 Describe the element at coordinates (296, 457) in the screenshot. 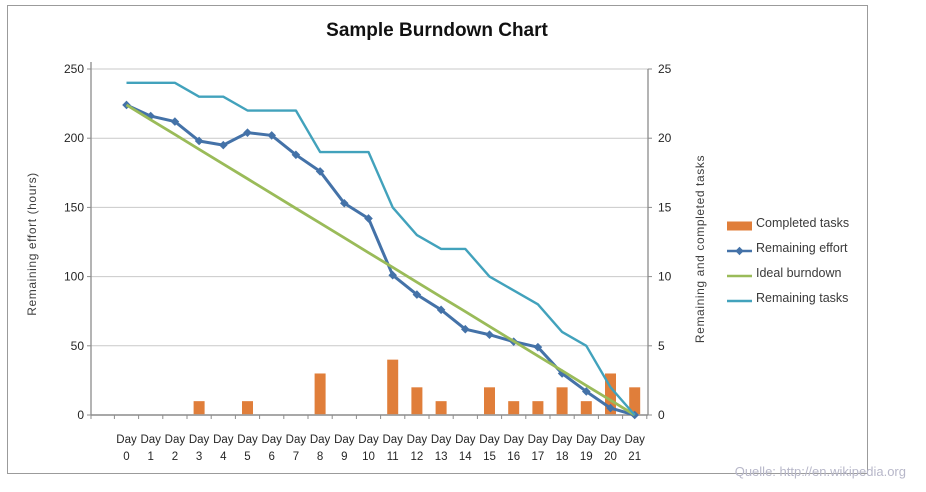

I see `svg-text: 7` at that location.